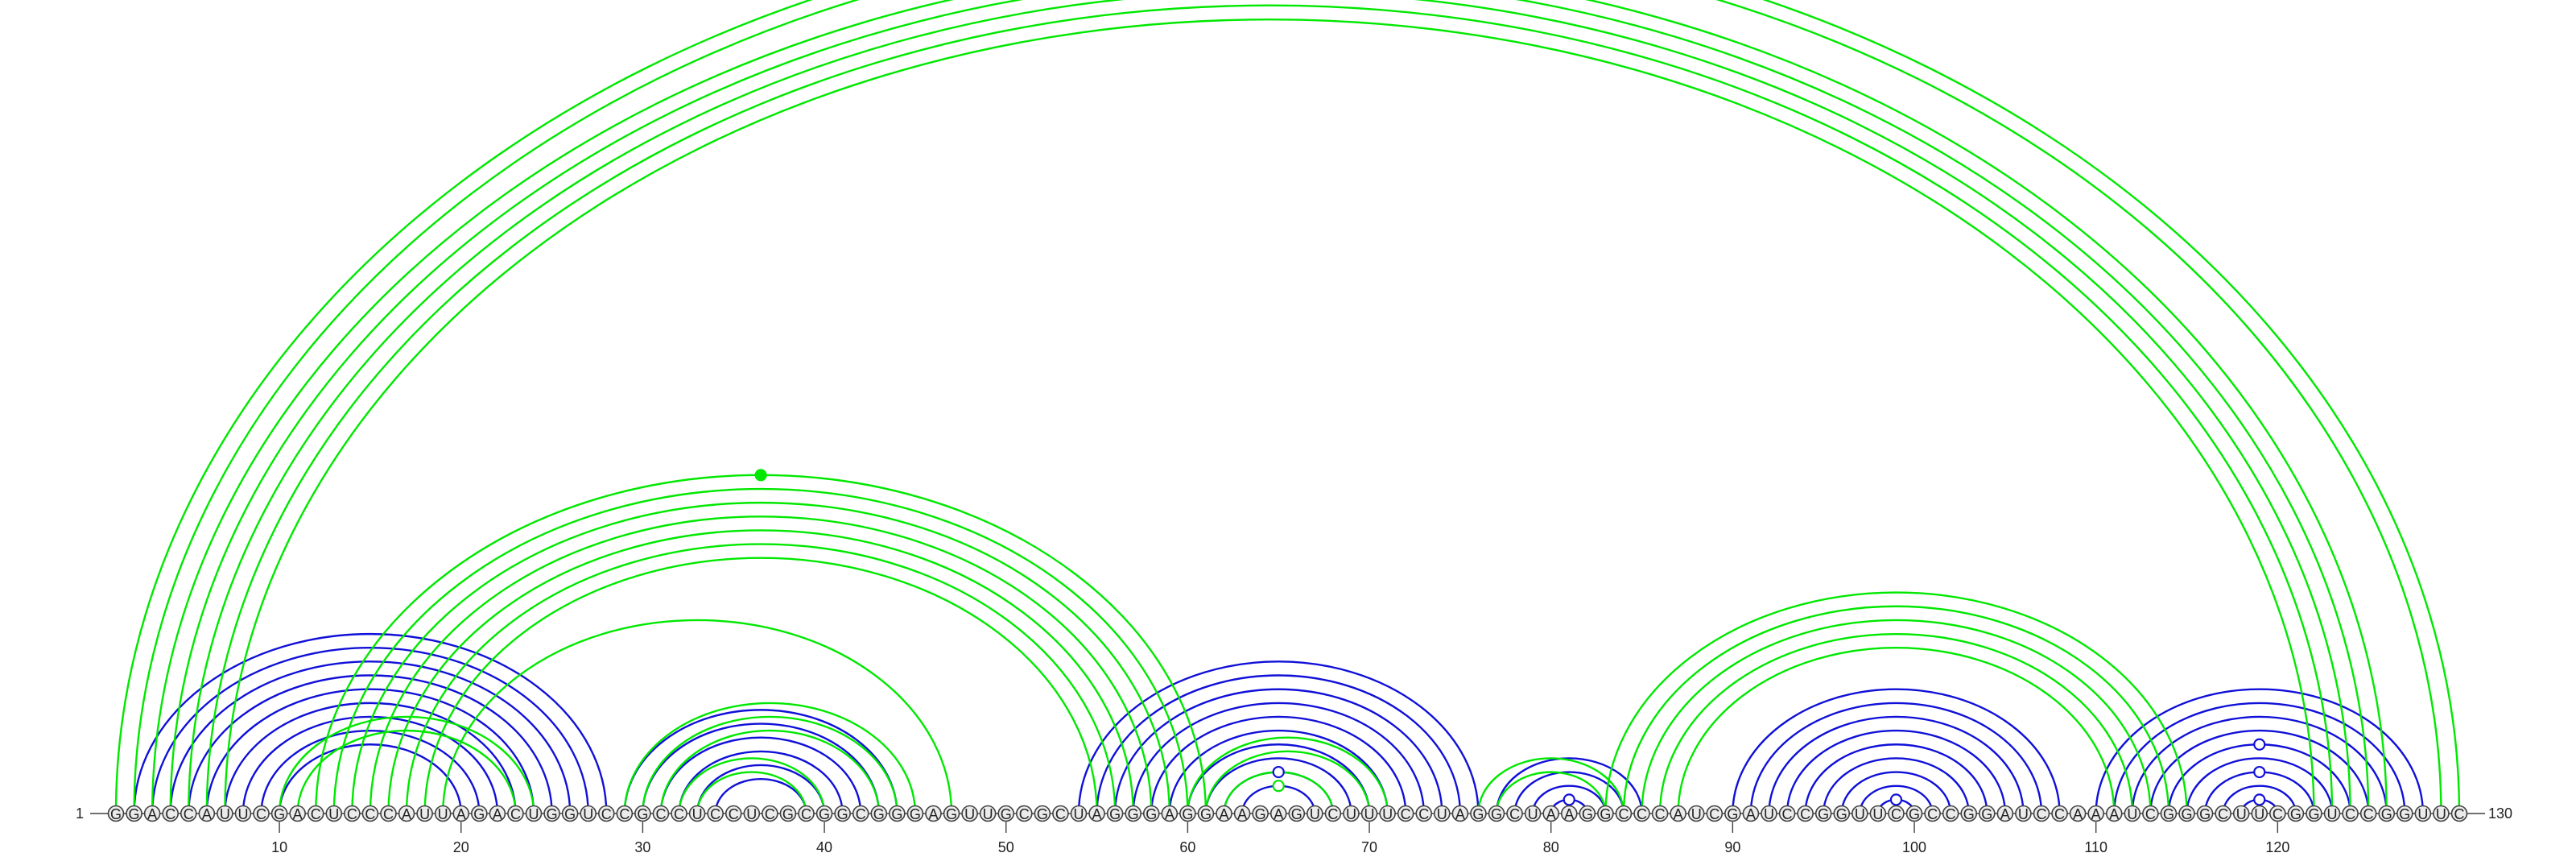 The image size is (2576, 857). Describe the element at coordinates (760, 475) in the screenshot. I see `green-apex-marker` at that location.